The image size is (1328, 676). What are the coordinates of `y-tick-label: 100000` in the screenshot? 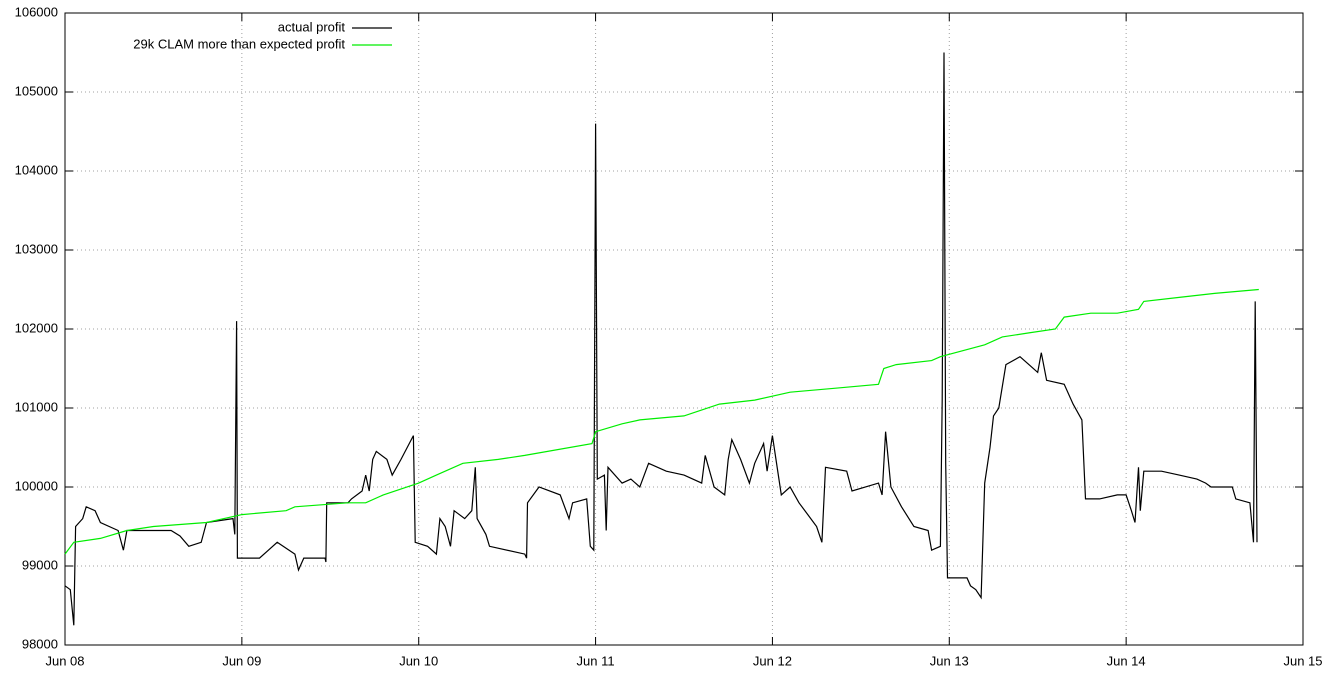 It's located at (36, 485).